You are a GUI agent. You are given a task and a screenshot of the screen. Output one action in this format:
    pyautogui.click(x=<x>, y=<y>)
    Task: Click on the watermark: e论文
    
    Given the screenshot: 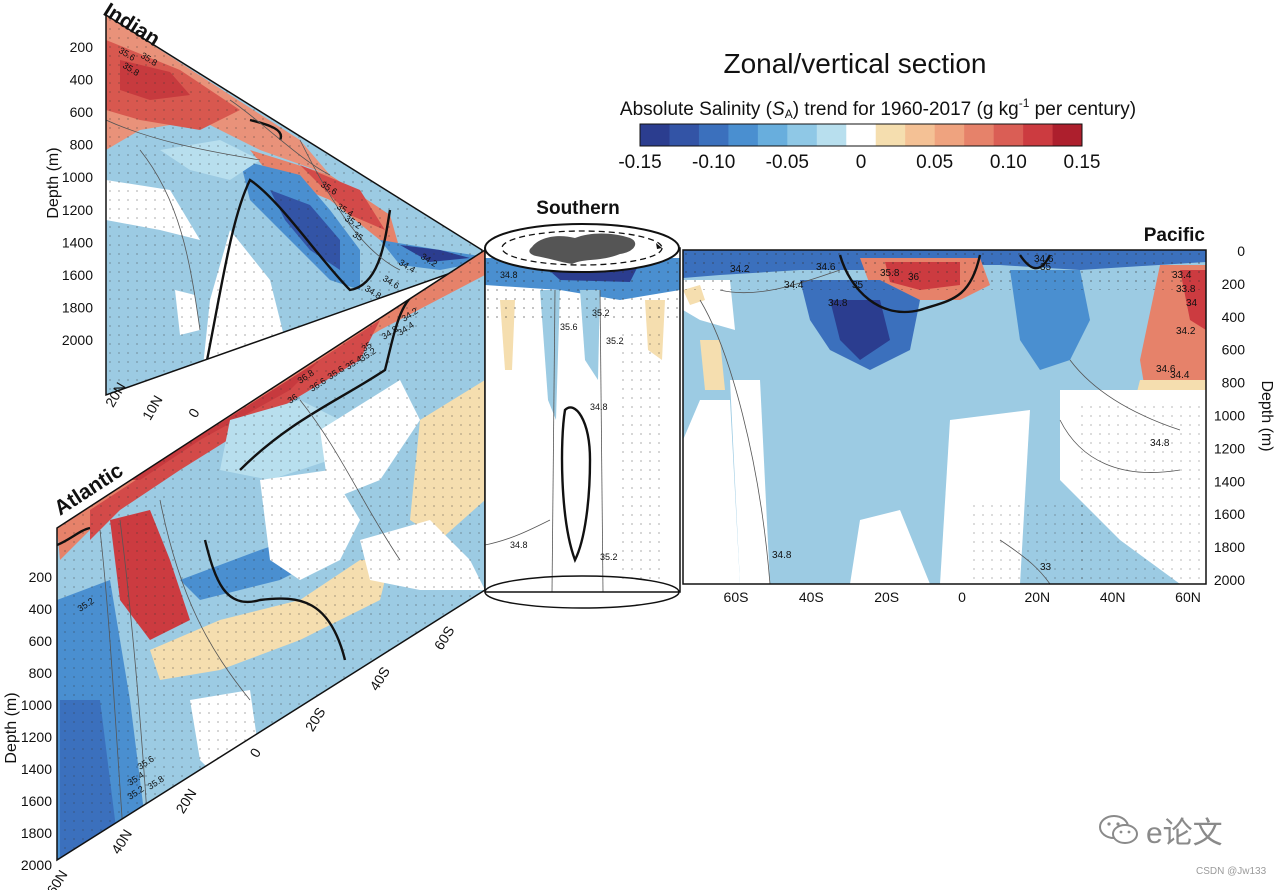 What is the action you would take?
    pyautogui.click(x=1160, y=830)
    